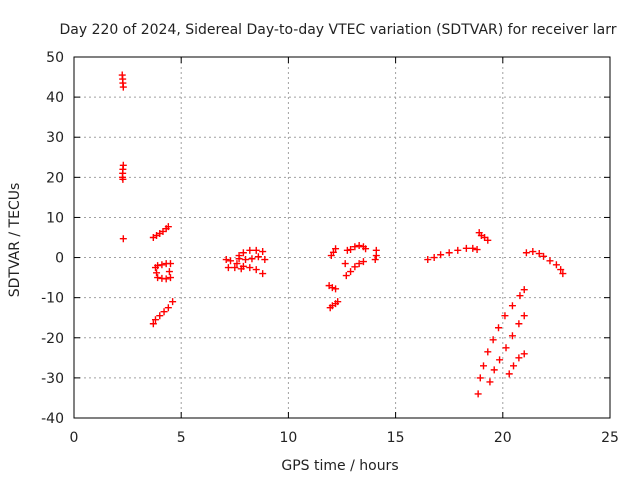  What do you see at coordinates (52, 299) in the screenshot?
I see `y-tick-label: -10` at bounding box center [52, 299].